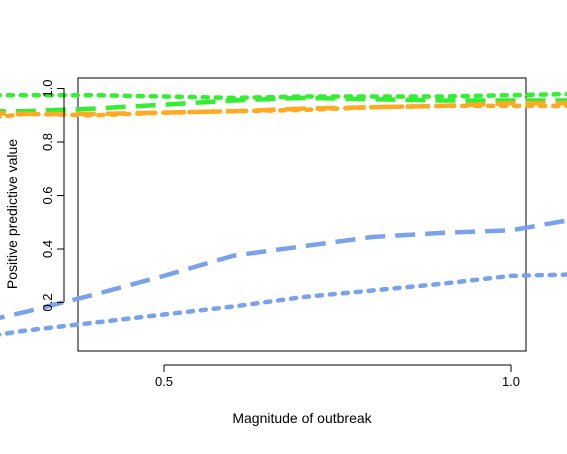 This screenshot has width=567, height=454. Describe the element at coordinates (47, 249) in the screenshot. I see `y-tick-label: 0.4` at that location.